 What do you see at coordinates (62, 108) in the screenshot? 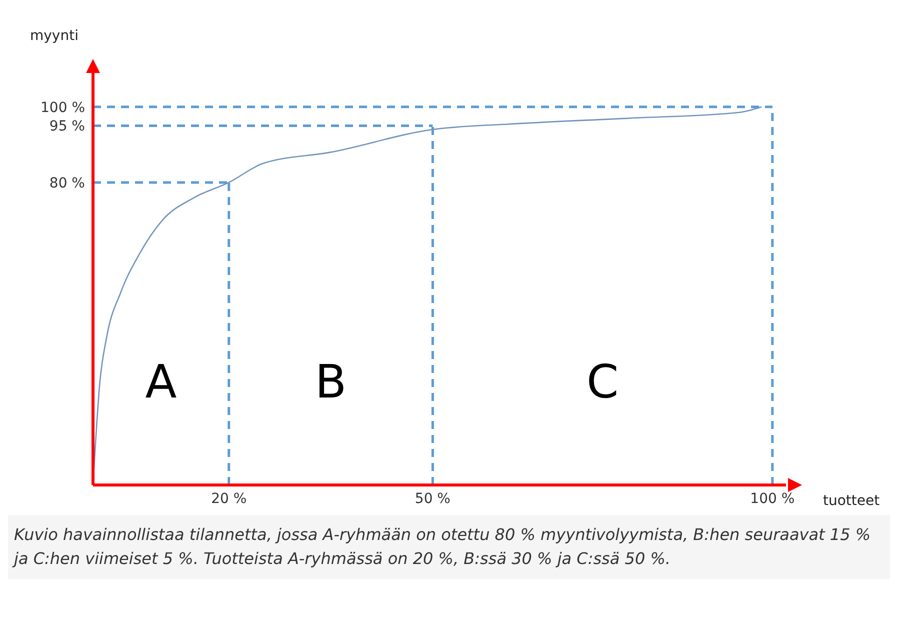
I see `y-tick-label: 100 %` at bounding box center [62, 108].